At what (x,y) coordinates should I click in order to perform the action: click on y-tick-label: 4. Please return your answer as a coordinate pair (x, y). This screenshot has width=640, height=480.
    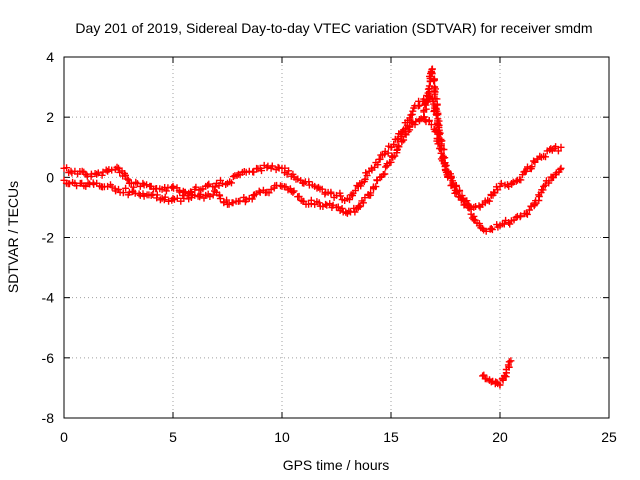
    Looking at the image, I should click on (50, 57).